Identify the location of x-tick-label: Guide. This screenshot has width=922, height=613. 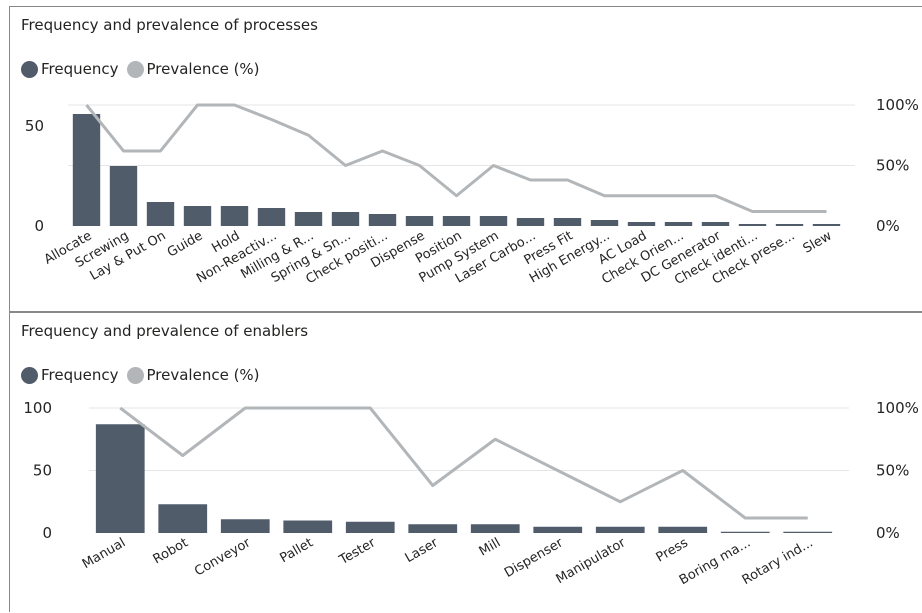
(185, 244).